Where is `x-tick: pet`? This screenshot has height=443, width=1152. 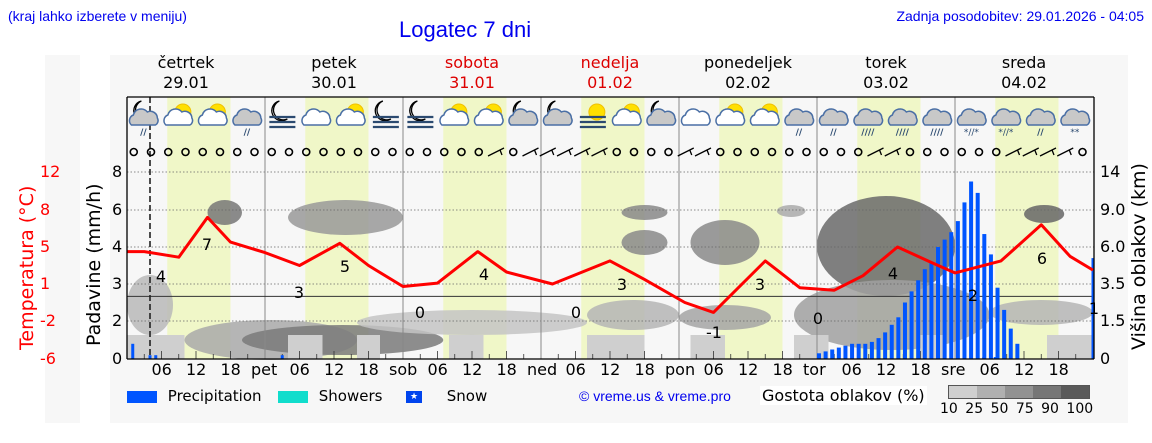 x-tick: pet is located at coordinates (264, 369).